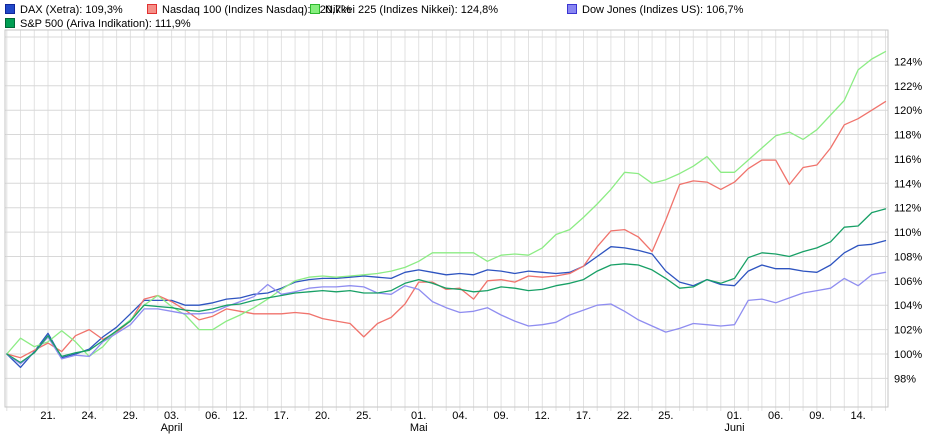  What do you see at coordinates (905, 379) in the screenshot?
I see `y-tick-label: 98%` at bounding box center [905, 379].